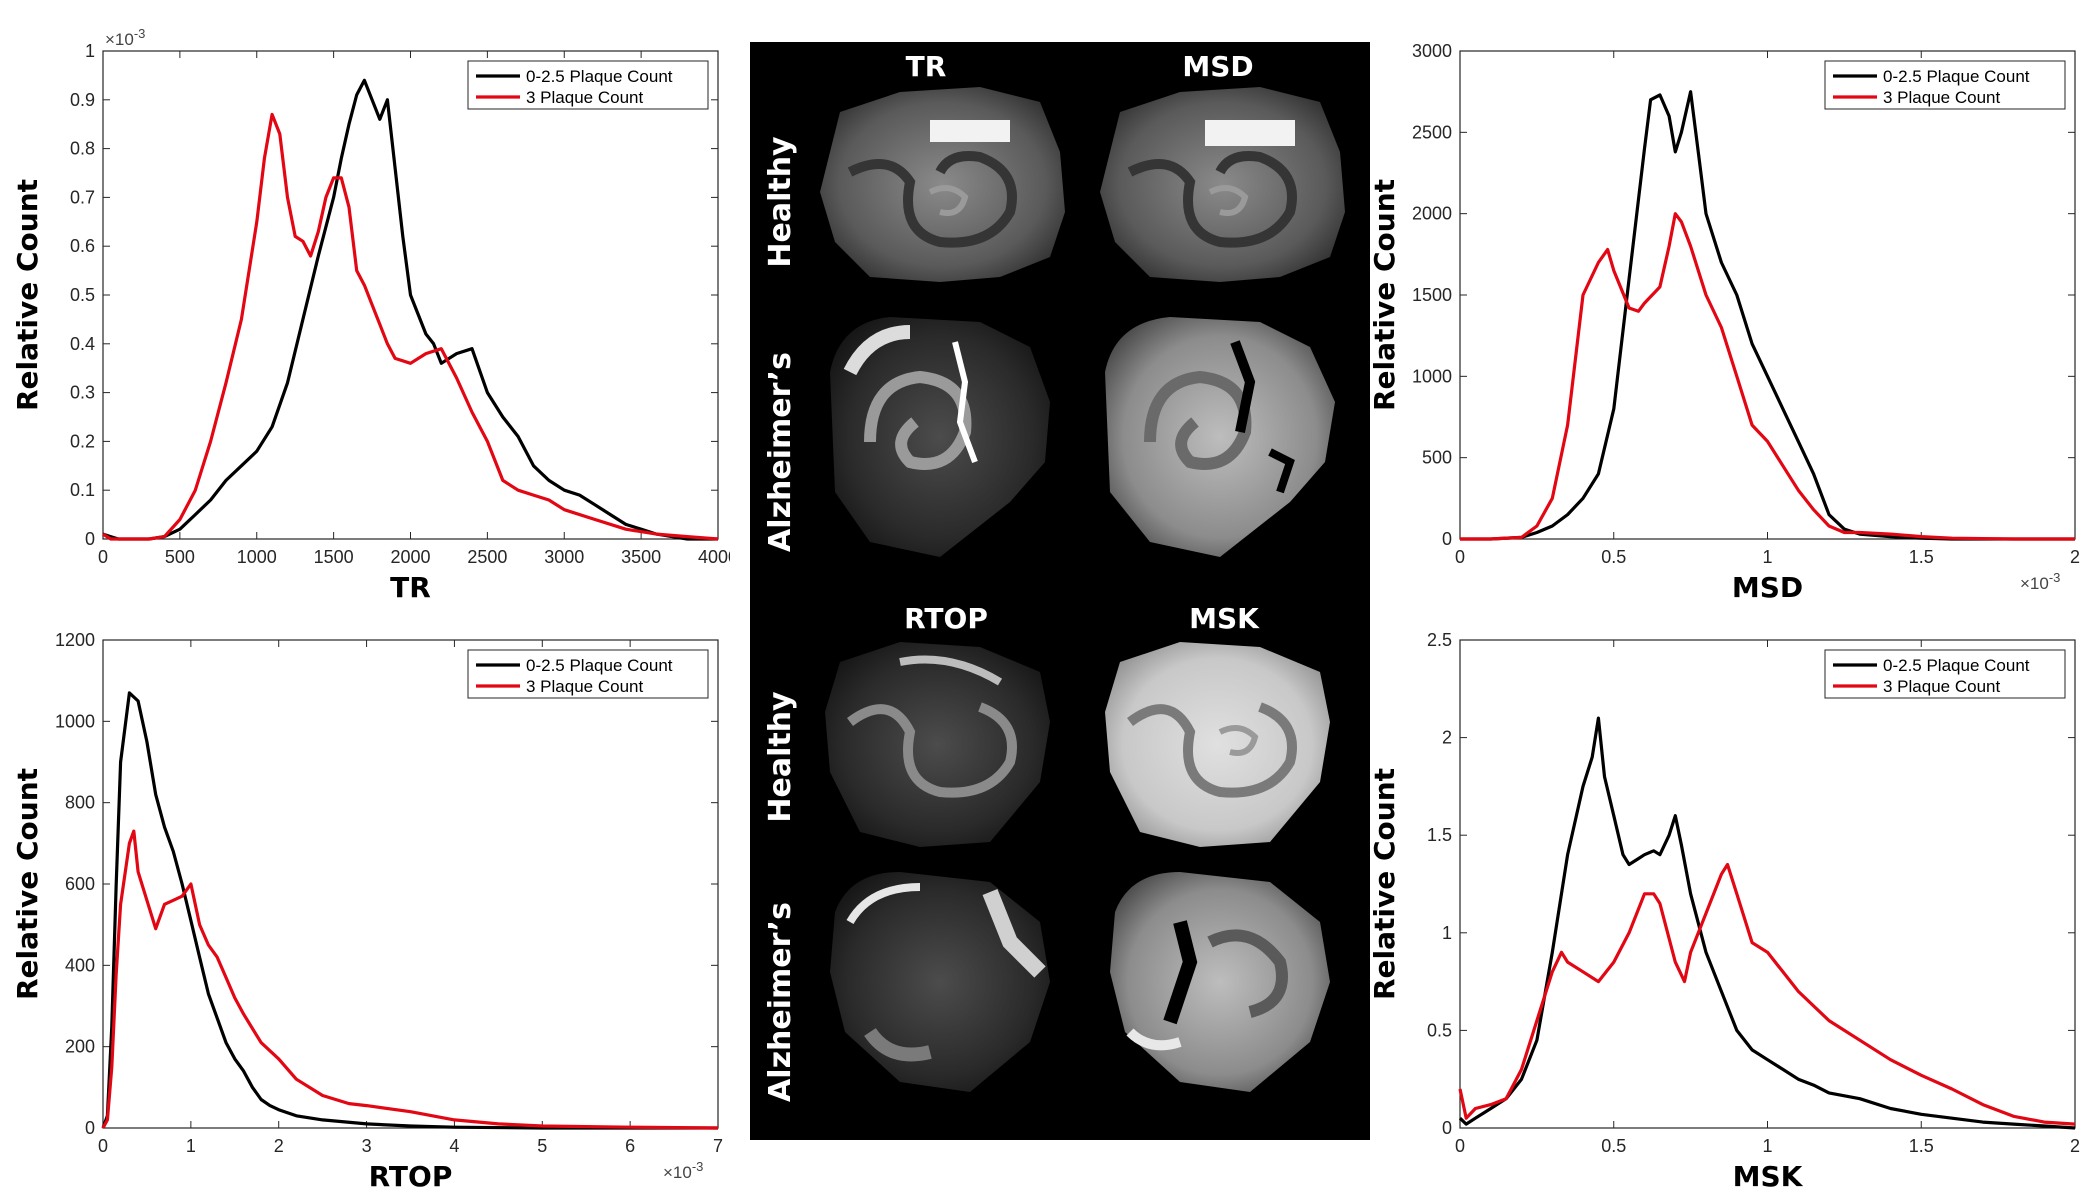 This screenshot has height=1200, width=2100. I want to click on mri-image-tr-healthy, so click(942, 184).